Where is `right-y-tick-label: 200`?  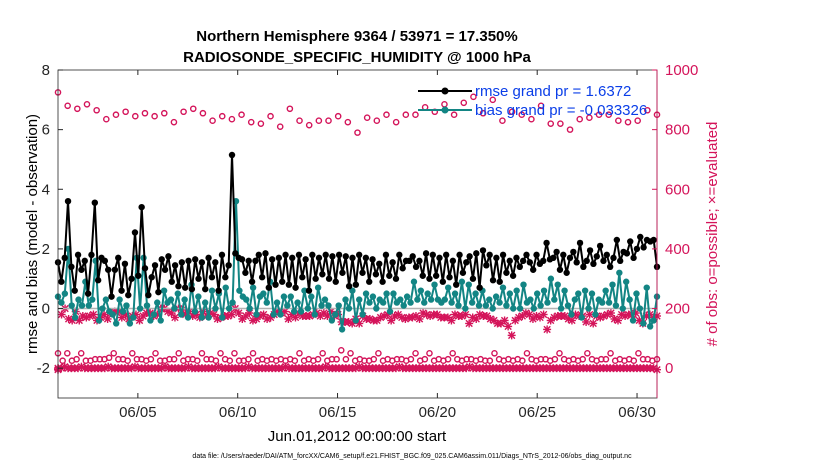
right-y-tick-label: 200 is located at coordinates (677, 309).